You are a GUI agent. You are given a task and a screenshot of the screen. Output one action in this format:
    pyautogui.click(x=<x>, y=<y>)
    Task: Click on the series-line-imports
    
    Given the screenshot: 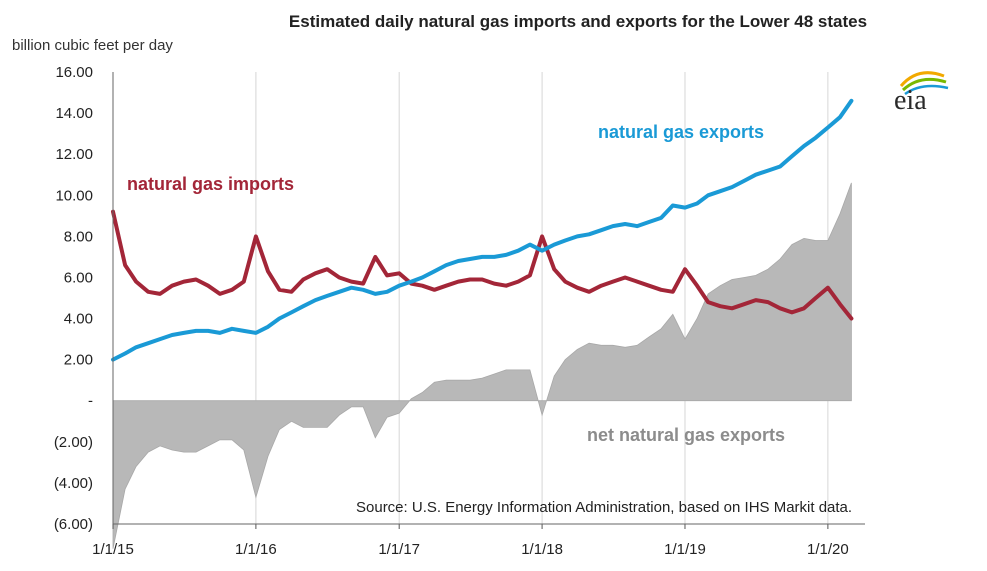 What is the action you would take?
    pyautogui.click(x=482, y=265)
    